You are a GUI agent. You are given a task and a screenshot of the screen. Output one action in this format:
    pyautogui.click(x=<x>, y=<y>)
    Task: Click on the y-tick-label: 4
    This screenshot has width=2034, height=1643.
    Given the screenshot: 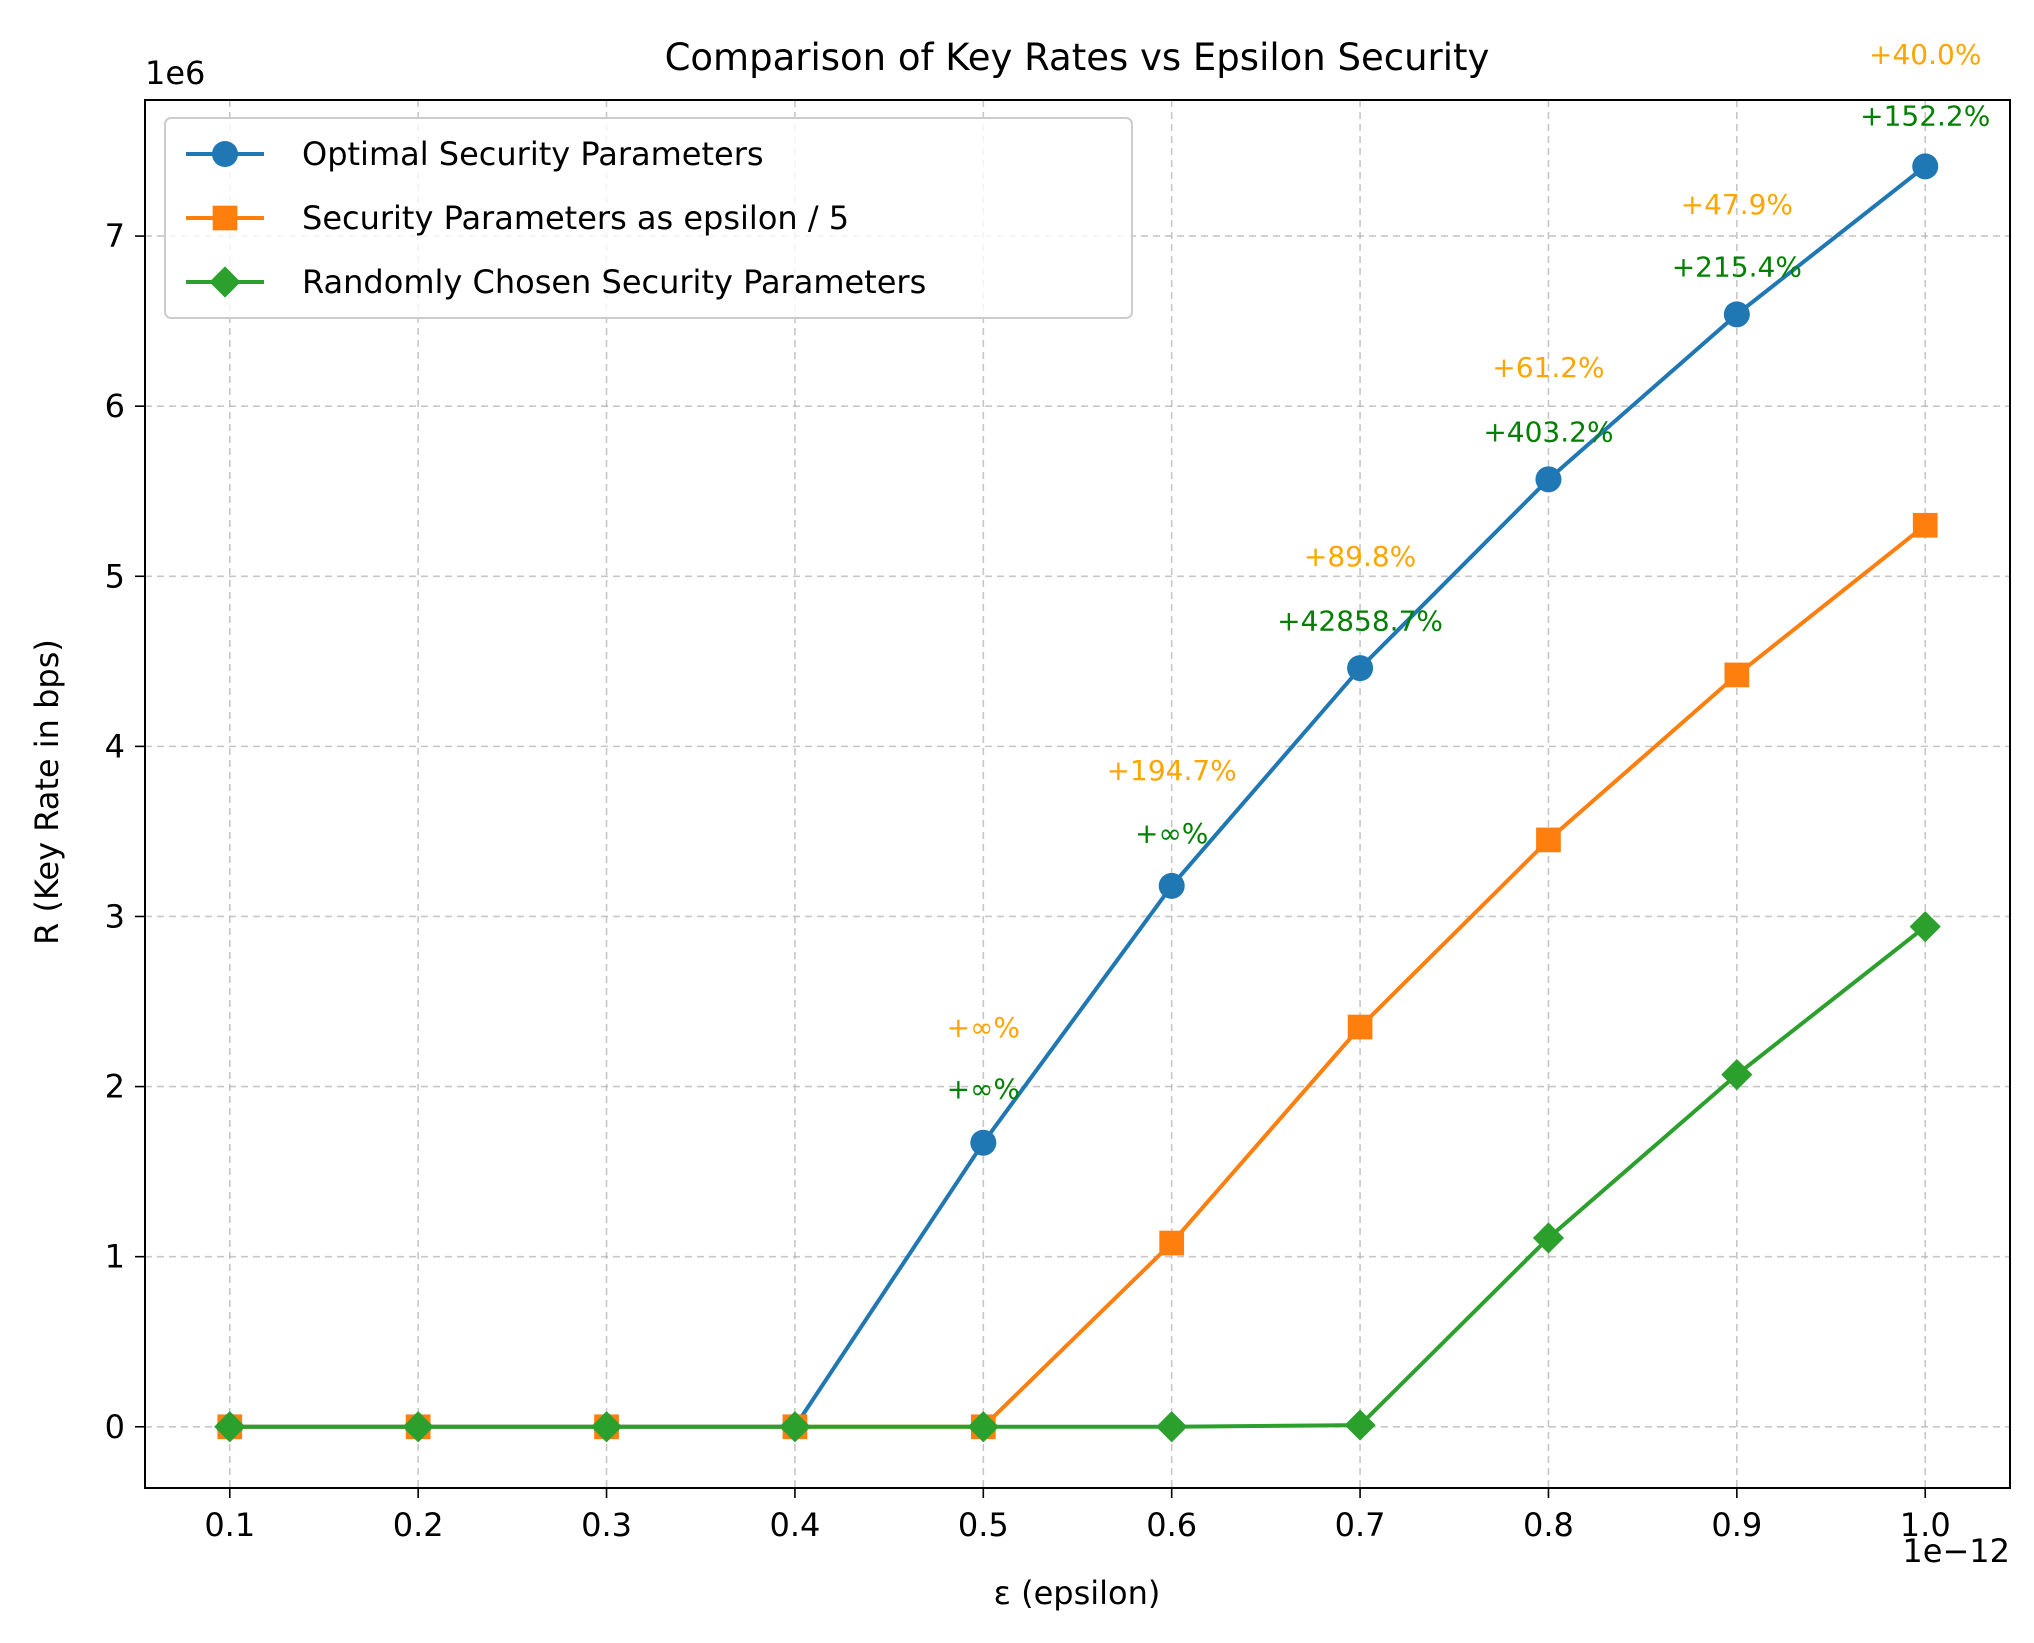 What is the action you would take?
    pyautogui.click(x=115, y=746)
    